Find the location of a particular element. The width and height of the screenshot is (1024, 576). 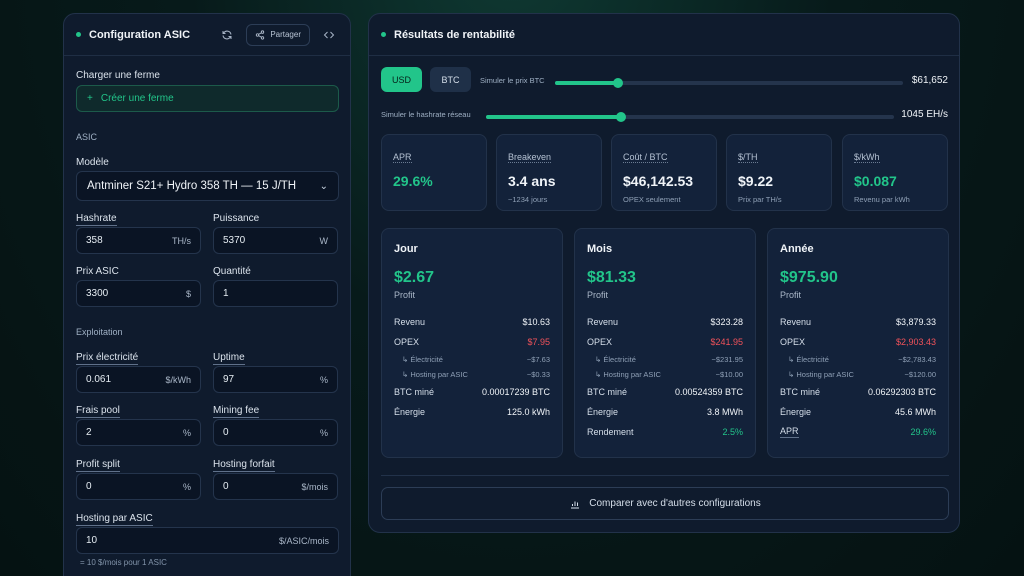

uptime-input: 97 % is located at coordinates (275, 379).